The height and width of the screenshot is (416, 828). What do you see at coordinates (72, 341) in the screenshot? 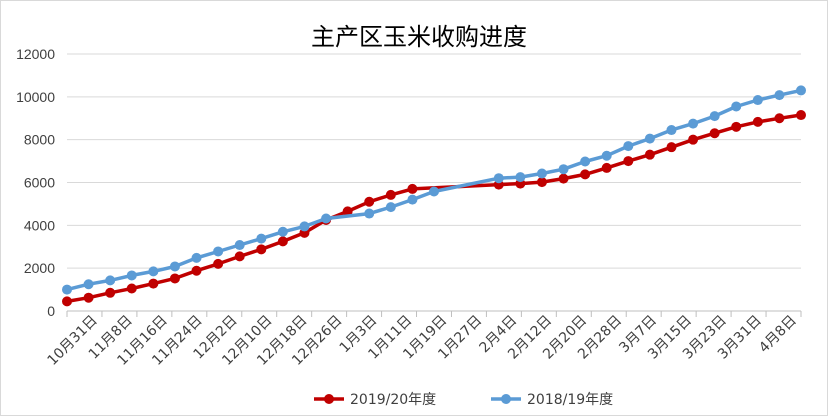
I see `x-tick-label: 10月31日` at bounding box center [72, 341].